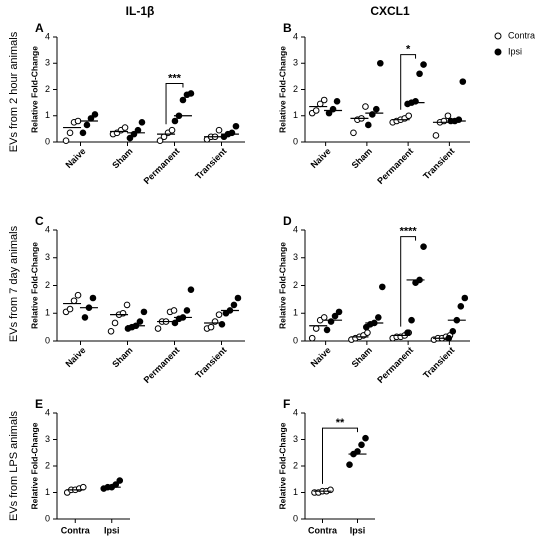 The width and height of the screenshot is (550, 553). What do you see at coordinates (409, 232) in the screenshot?
I see `significance-label: ****` at bounding box center [409, 232].